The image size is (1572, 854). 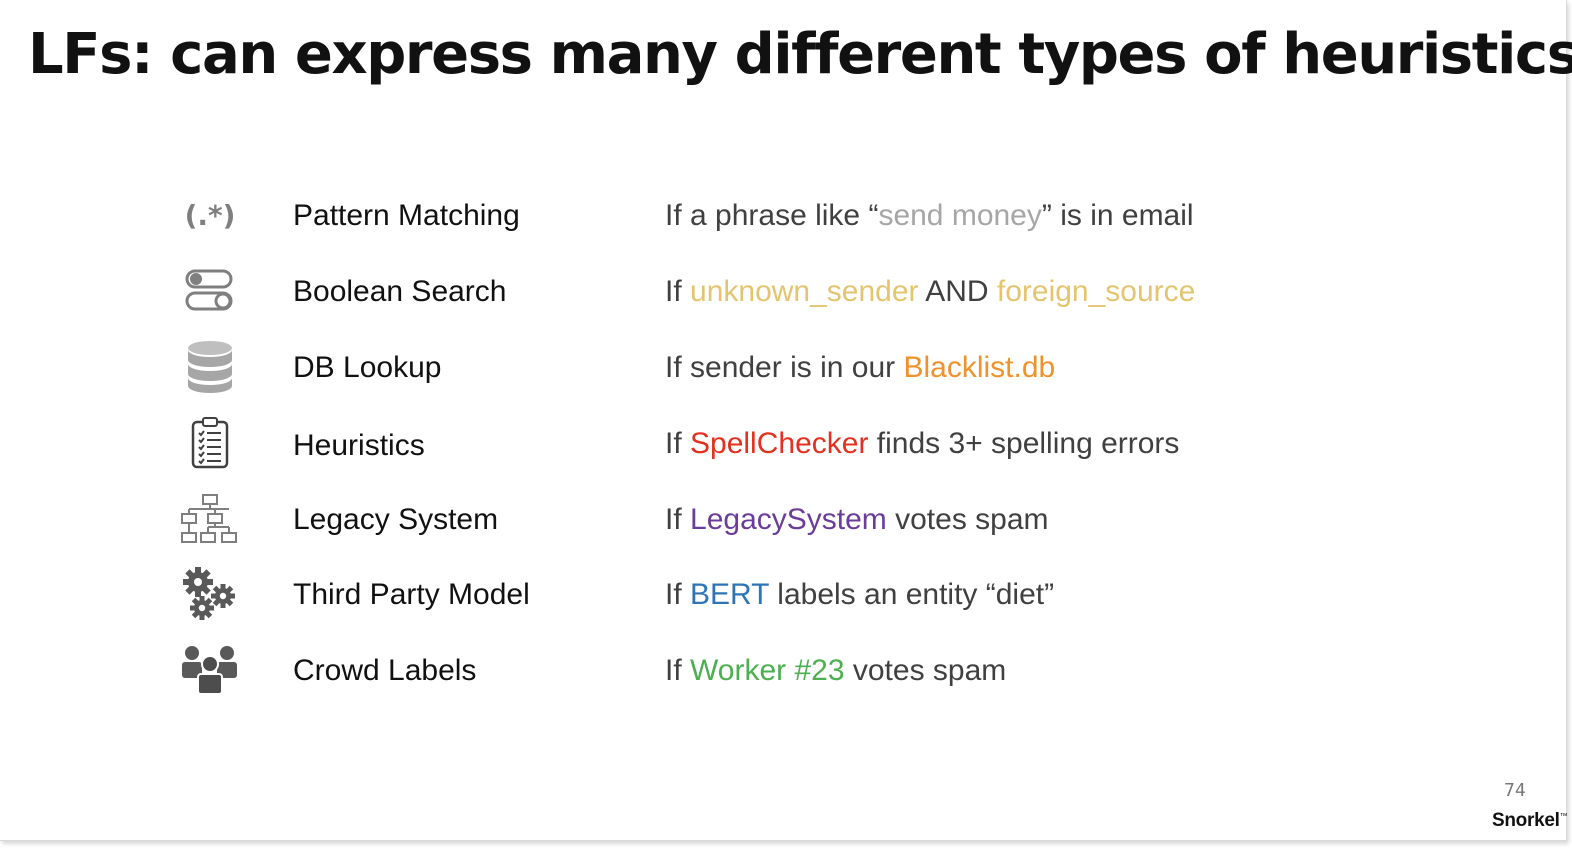 I want to click on desc-highlight: send money, so click(x=960, y=215).